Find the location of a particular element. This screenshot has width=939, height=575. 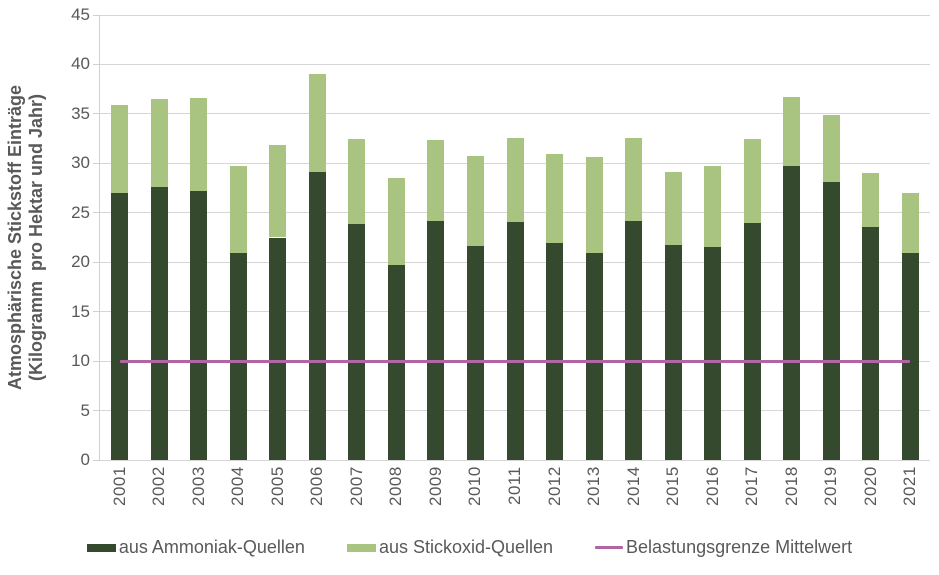

bar-stickoxid-2020 is located at coordinates (871, 200).